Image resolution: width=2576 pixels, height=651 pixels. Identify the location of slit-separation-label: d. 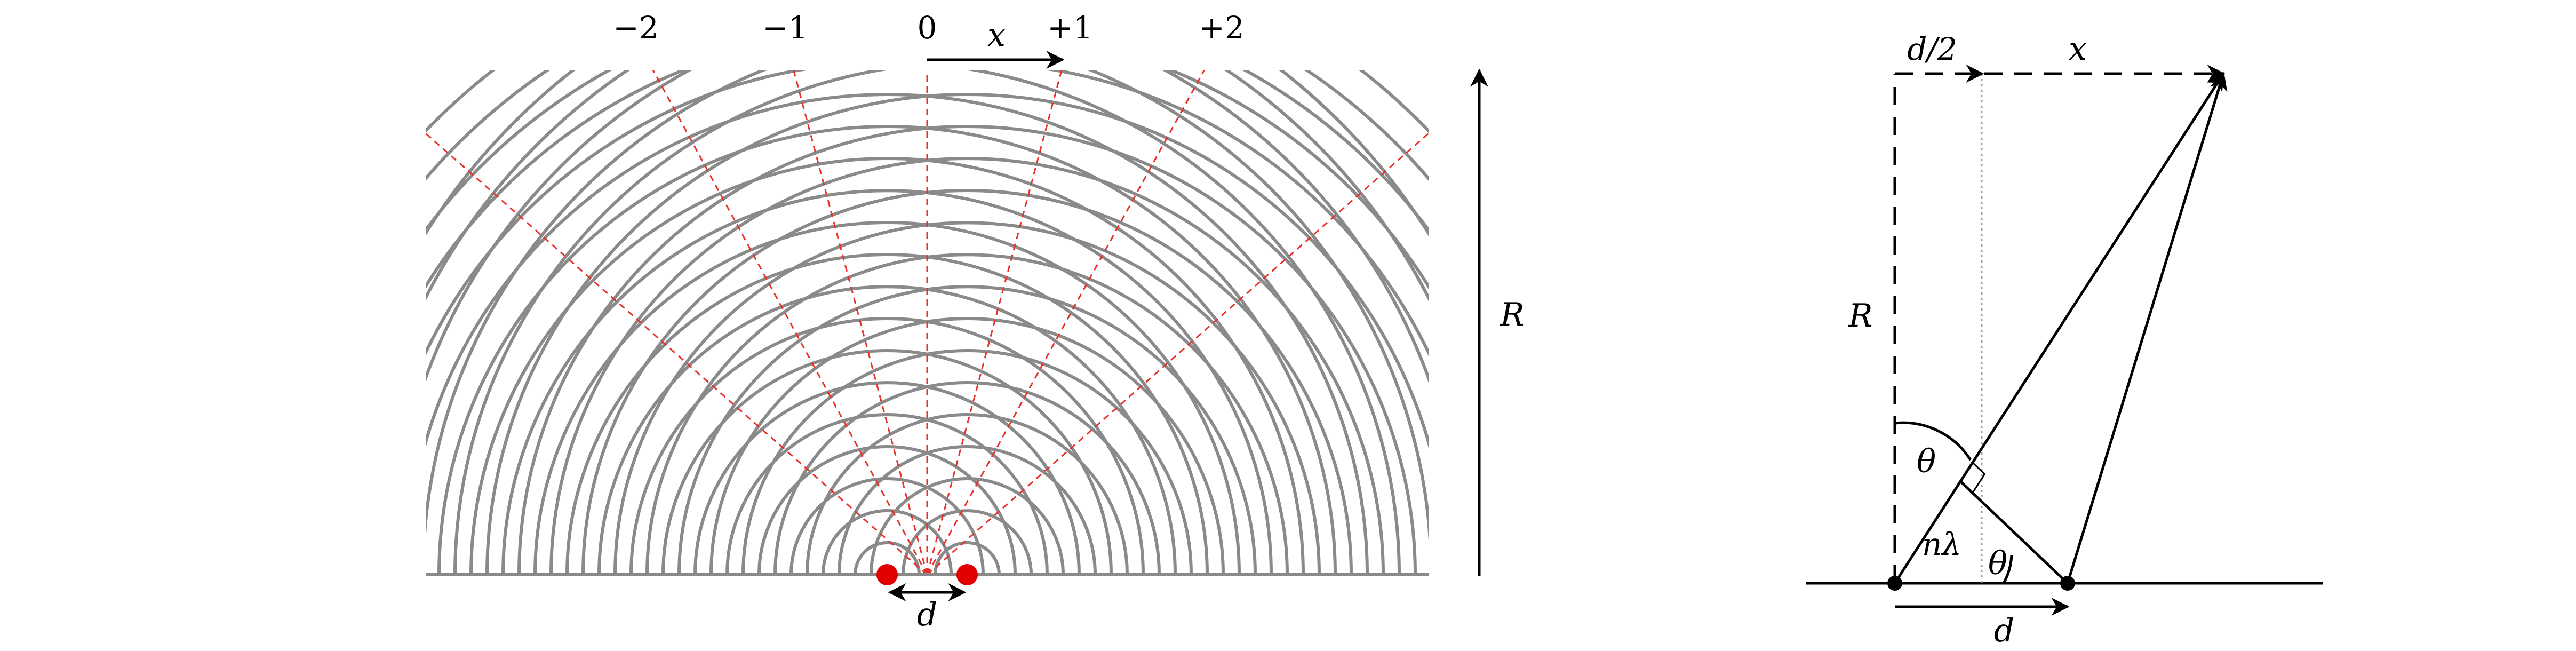
(927, 614).